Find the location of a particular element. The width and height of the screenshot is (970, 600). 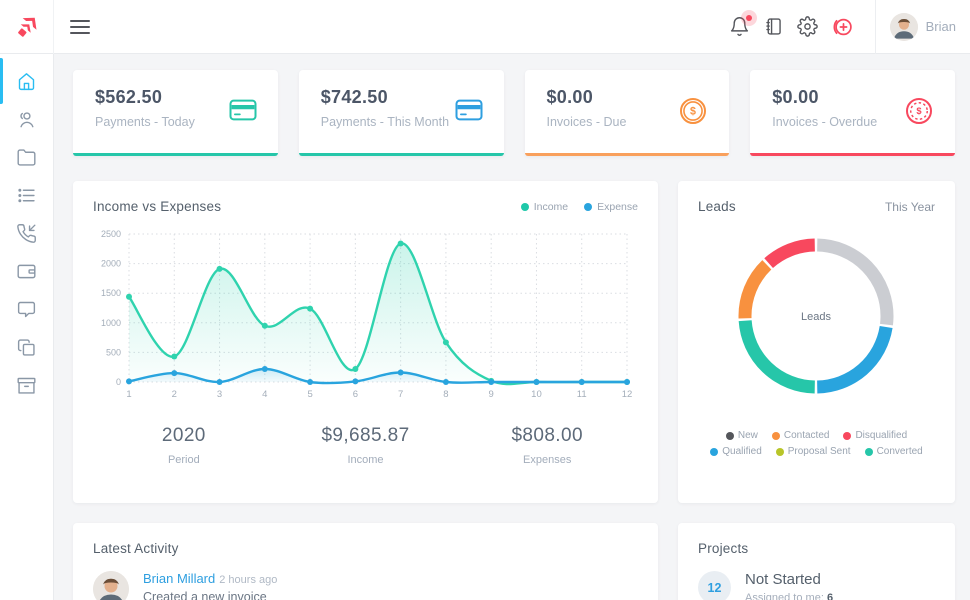

svg-text: 9 is located at coordinates (491, 394).